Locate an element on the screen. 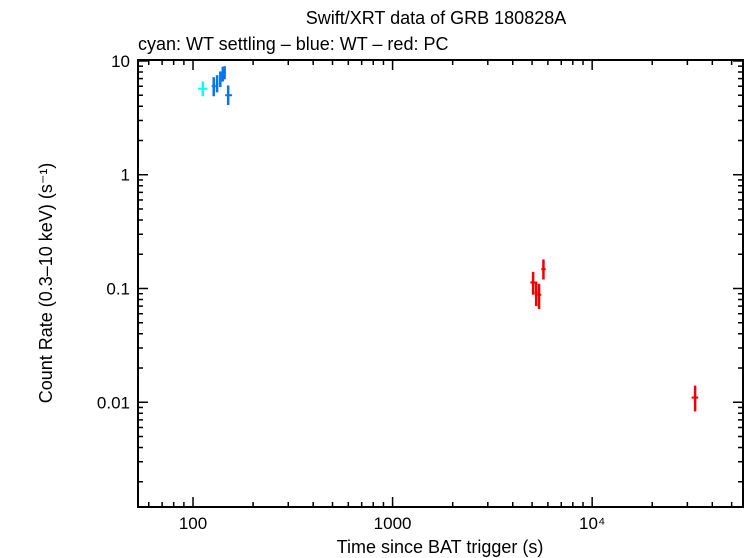 Image resolution: width=746 pixels, height=558 pixels. y-tick-label: 0.1 is located at coordinates (118, 288).